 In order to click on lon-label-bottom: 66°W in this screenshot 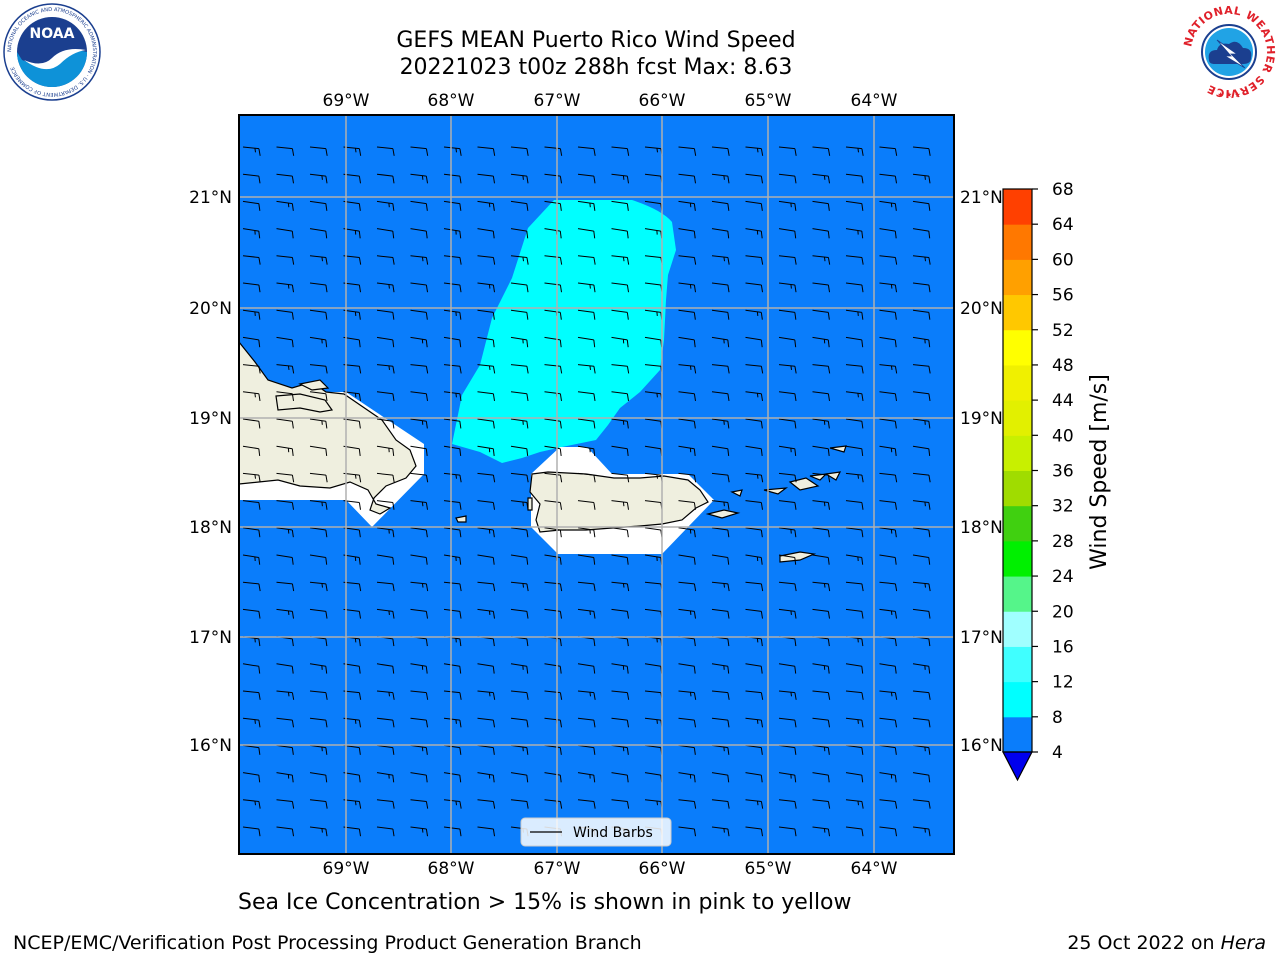, I will do `click(662, 869)`.